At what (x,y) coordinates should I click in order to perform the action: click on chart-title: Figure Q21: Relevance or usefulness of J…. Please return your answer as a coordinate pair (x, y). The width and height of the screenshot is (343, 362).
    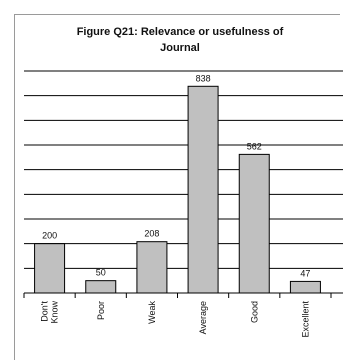
    Looking at the image, I should click on (180, 40).